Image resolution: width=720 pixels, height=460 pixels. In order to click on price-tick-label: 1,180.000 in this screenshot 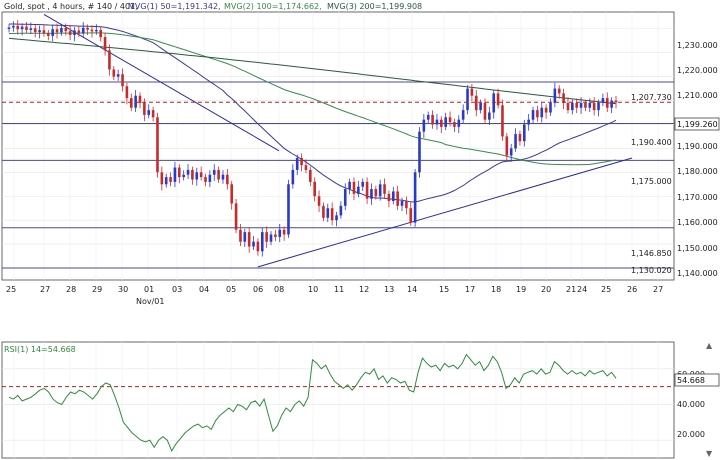, I will do `click(697, 171)`.